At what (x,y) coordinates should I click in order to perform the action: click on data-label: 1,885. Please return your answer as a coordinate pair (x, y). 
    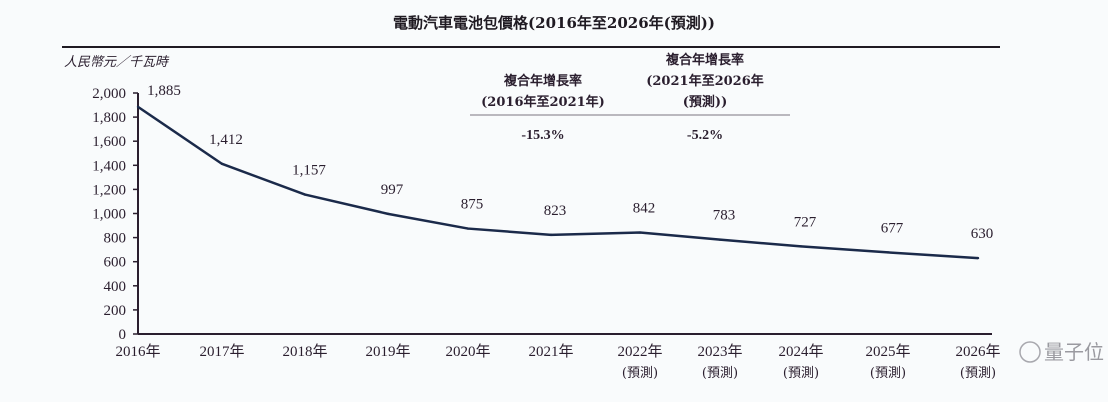
    Looking at the image, I should click on (164, 91).